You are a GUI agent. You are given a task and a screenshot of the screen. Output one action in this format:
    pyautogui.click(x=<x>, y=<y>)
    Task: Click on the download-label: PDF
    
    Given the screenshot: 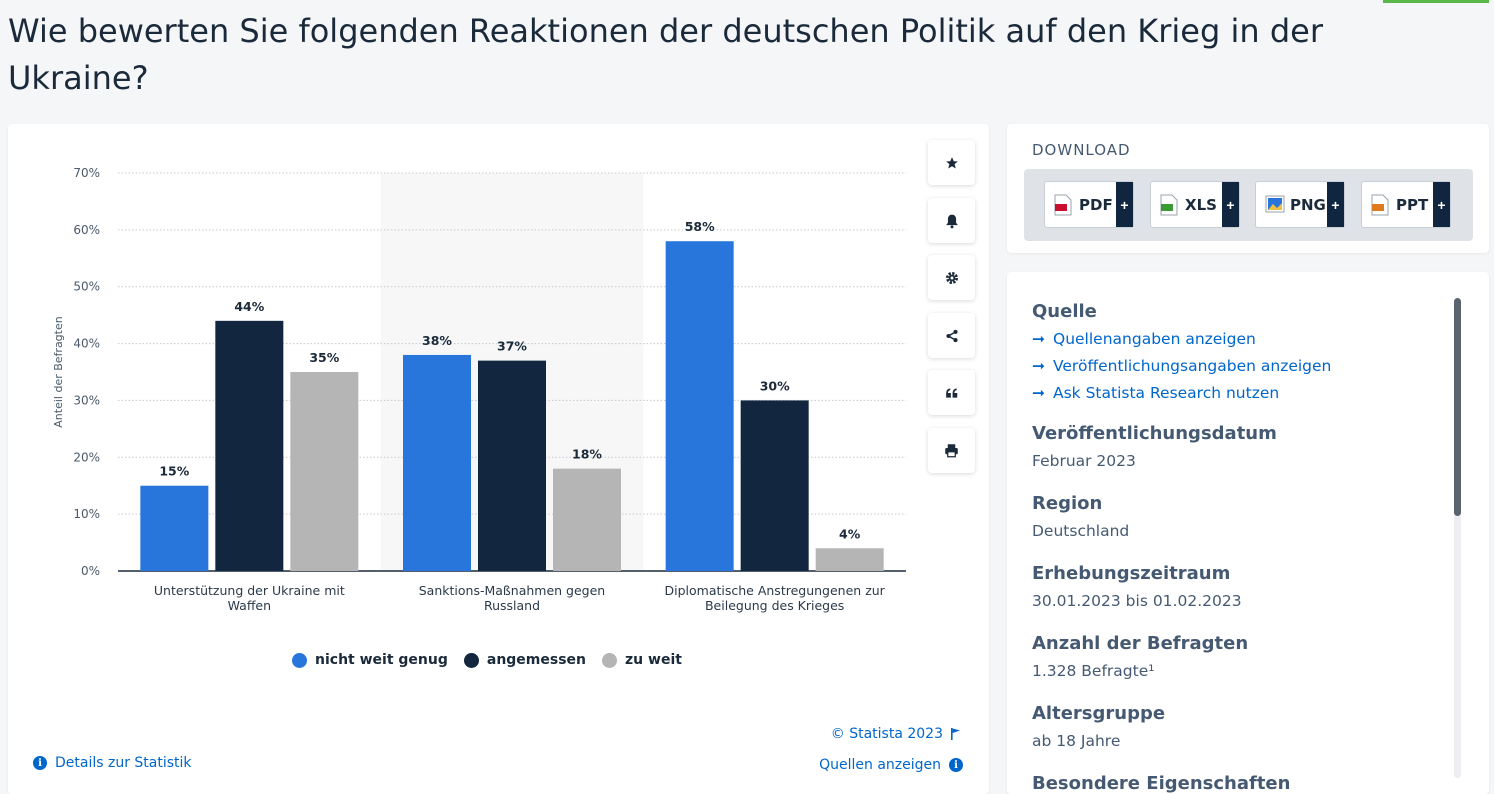 What is the action you would take?
    pyautogui.click(x=1096, y=205)
    